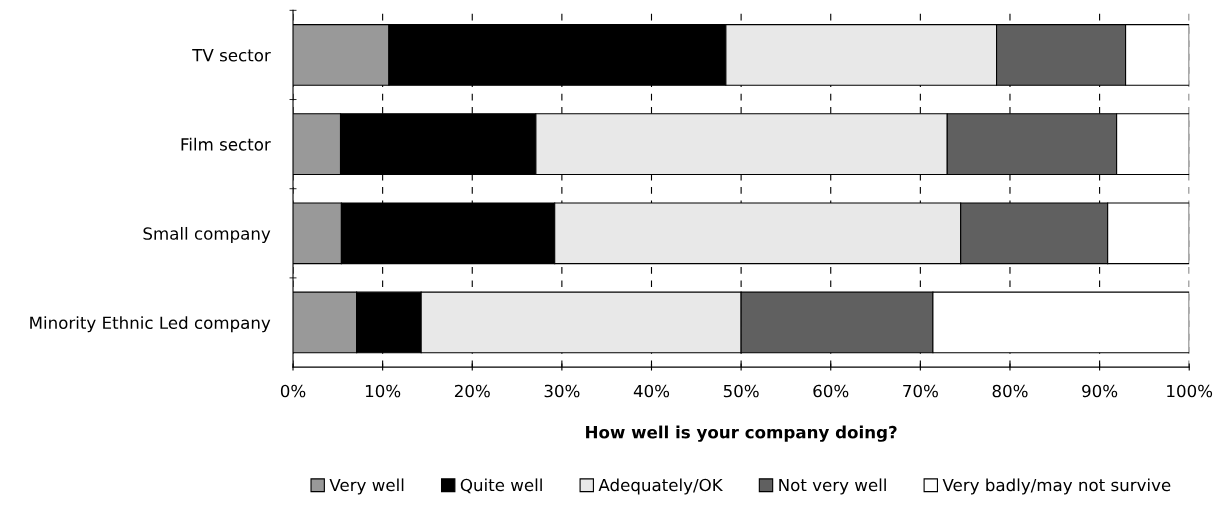 This screenshot has height=517, width=1226. I want to click on legend-label: Adequately/OK, so click(661, 486).